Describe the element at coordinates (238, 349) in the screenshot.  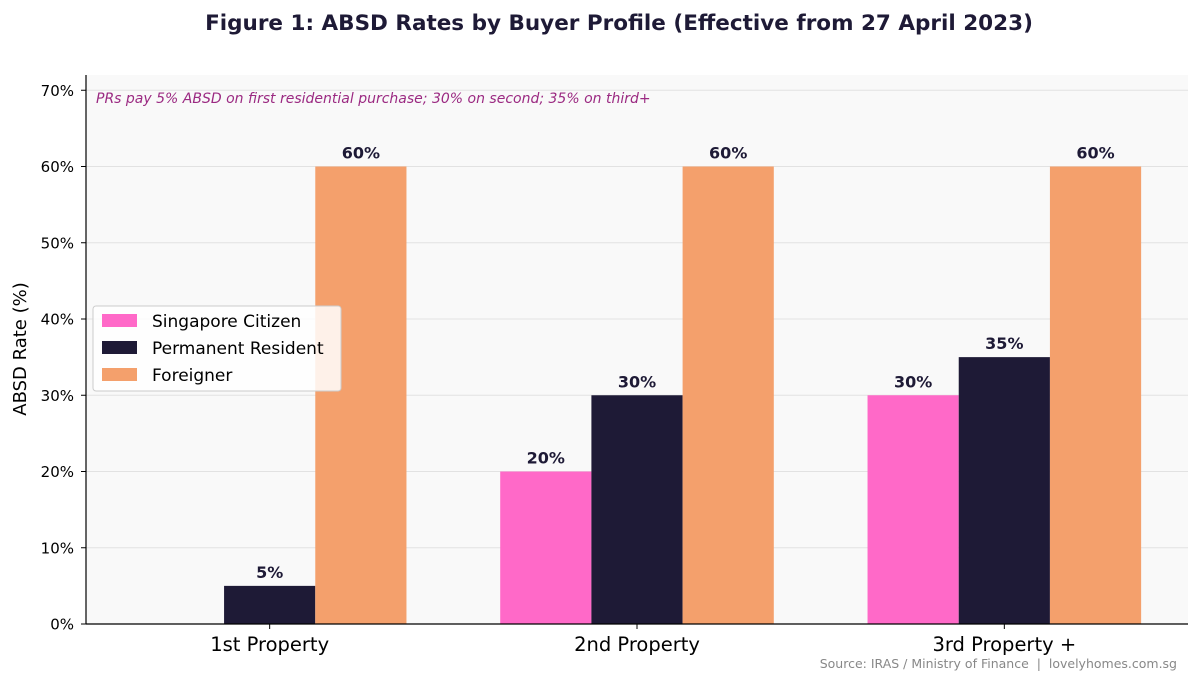
I see `legend-label-permanent-resident: Permanent Resident` at that location.